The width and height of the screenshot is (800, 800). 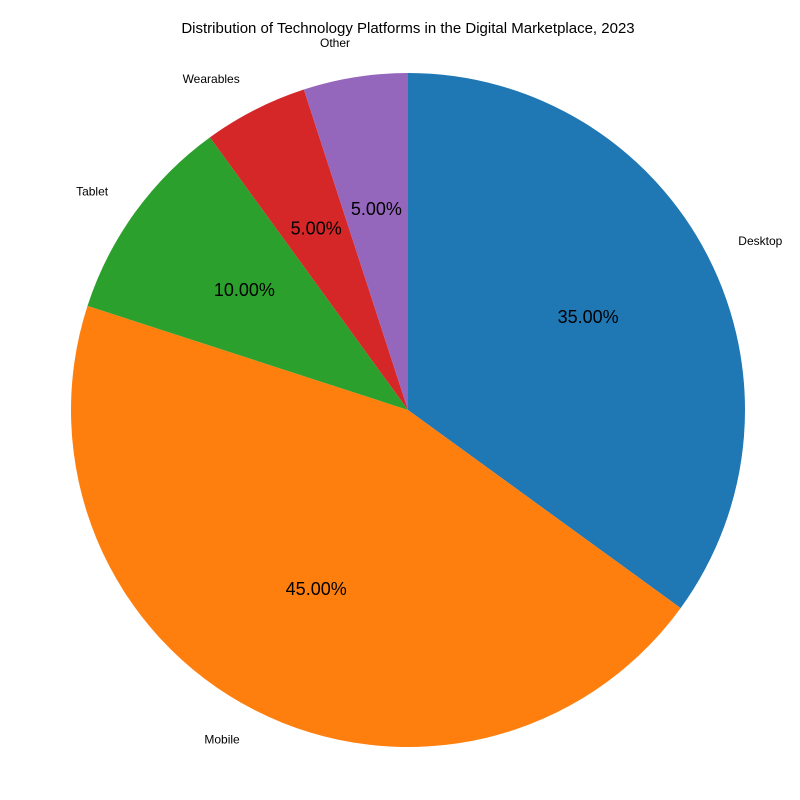 I want to click on slice-label-desktop: Desktop, so click(x=760, y=241).